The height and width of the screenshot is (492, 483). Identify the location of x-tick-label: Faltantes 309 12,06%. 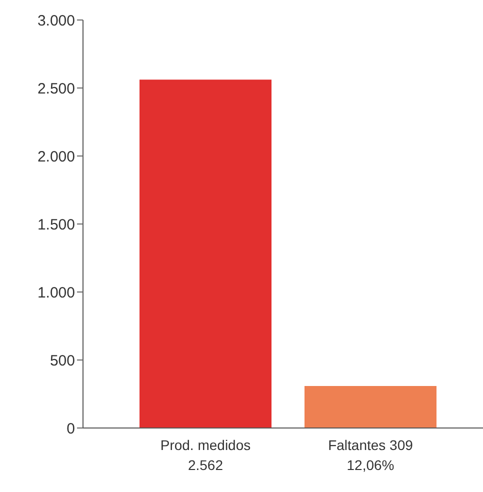
(371, 455).